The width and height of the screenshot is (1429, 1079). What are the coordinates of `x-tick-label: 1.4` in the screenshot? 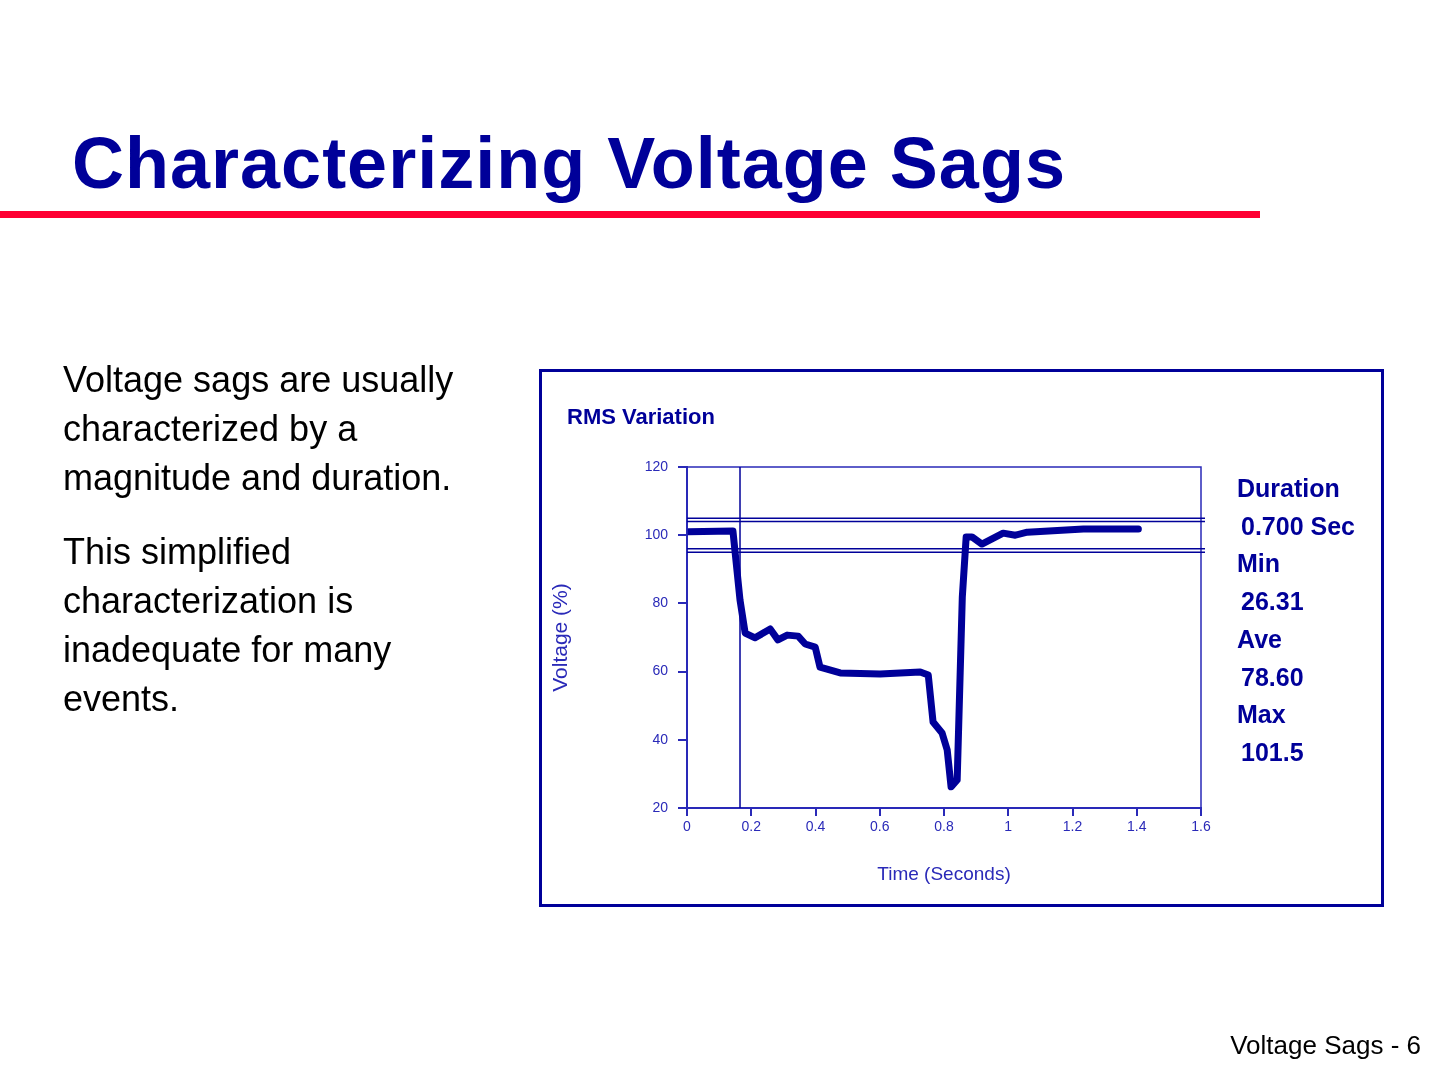 It's located at (1137, 826).